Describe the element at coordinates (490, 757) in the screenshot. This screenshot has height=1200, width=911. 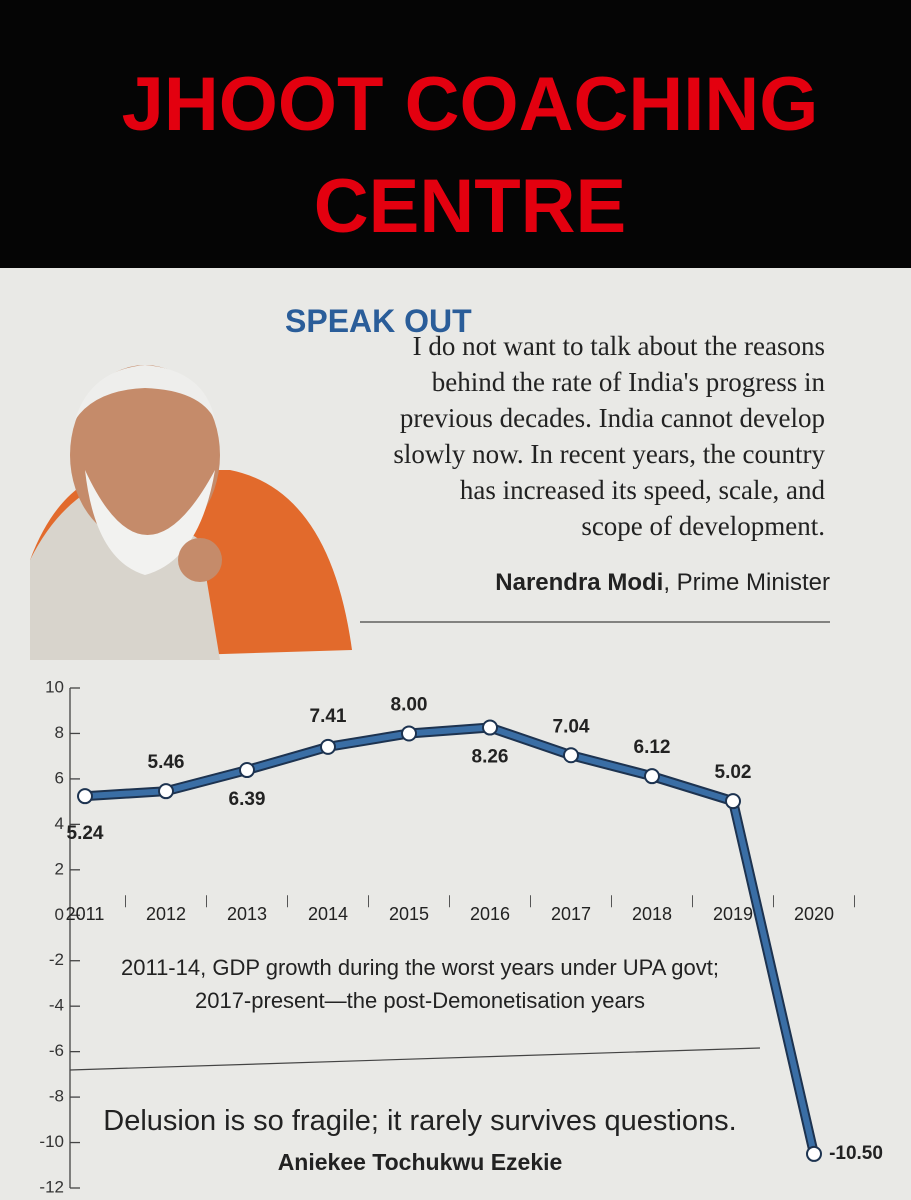
I see `value-label: 8.26` at that location.